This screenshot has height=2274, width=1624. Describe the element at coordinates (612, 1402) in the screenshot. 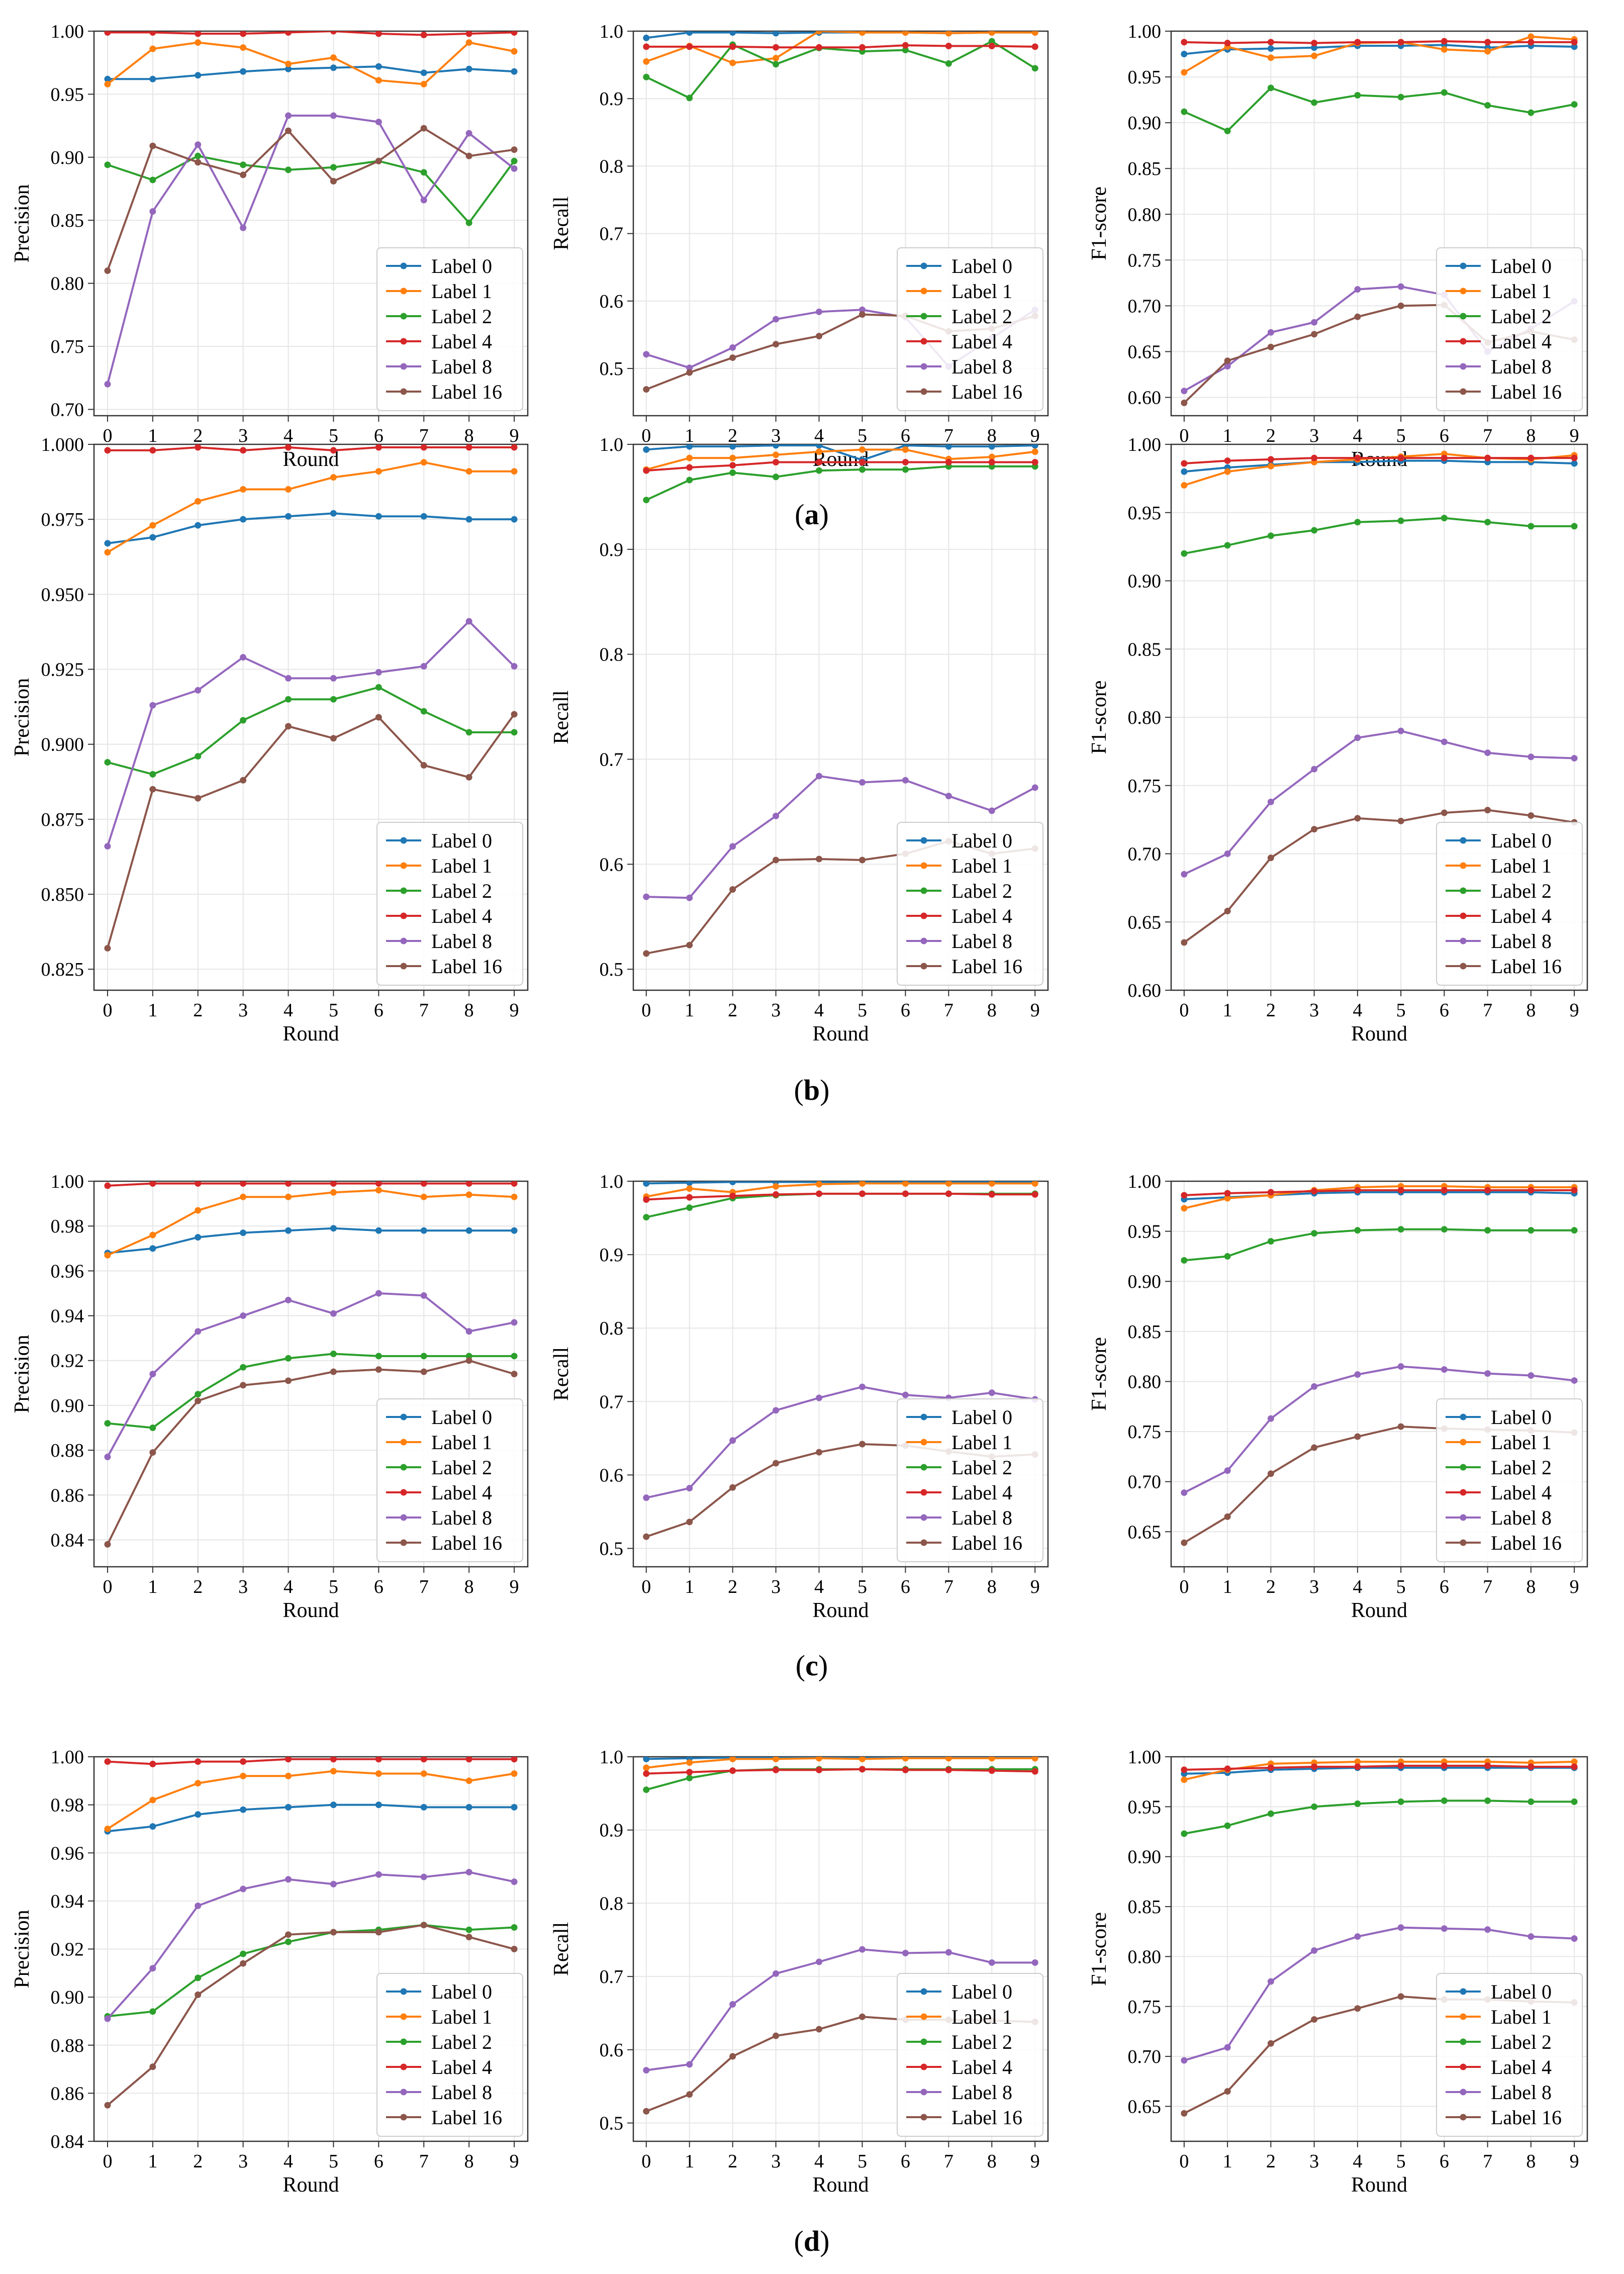

I see `y-tick-label: 0.7` at that location.